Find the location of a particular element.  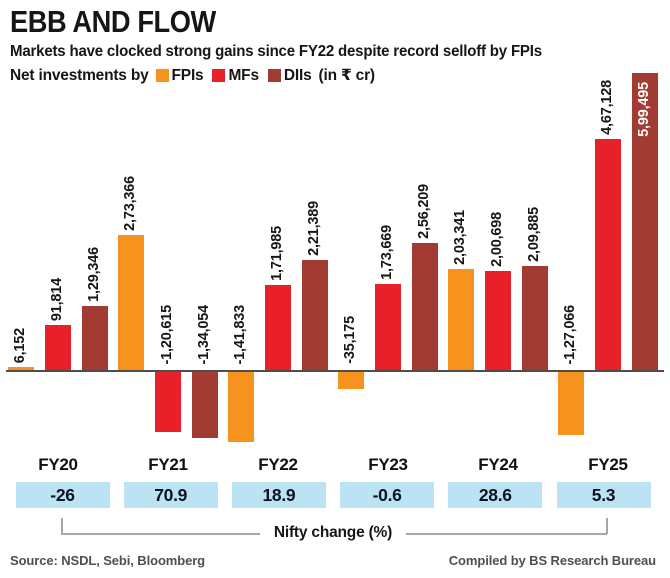

bar-value-label-fpis-fy23: -35,175 is located at coordinates (350, 340).